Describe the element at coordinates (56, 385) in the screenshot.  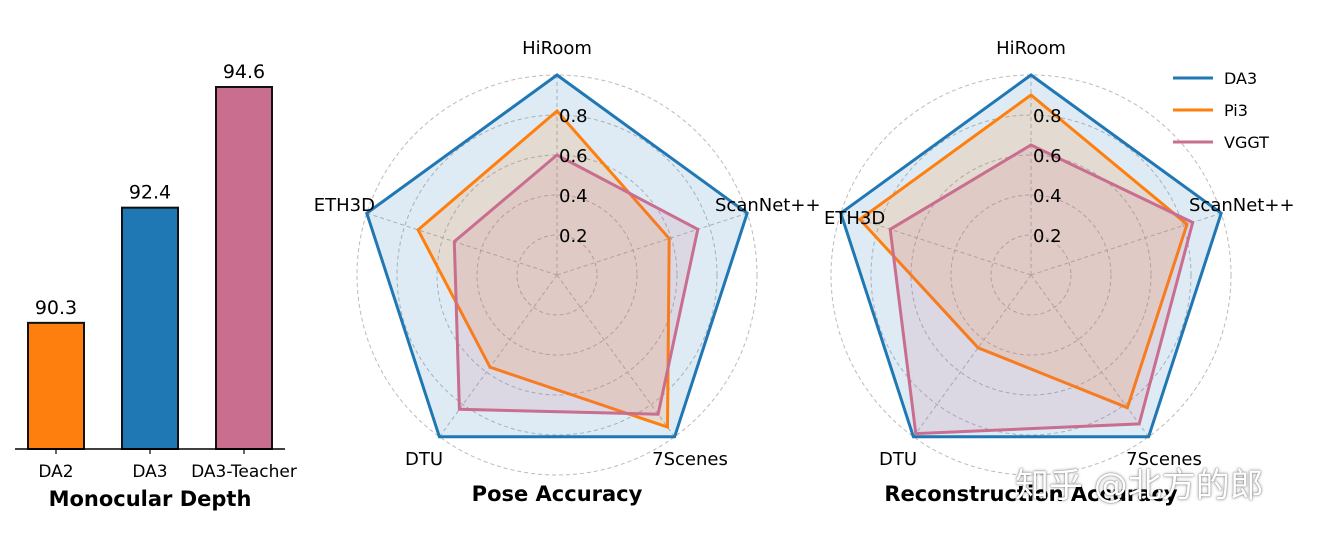
I see `bar-da2` at that location.